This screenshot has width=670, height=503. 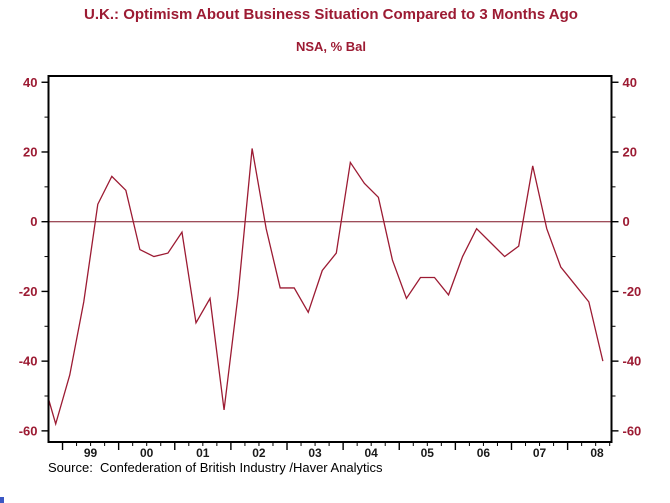 What do you see at coordinates (259, 453) in the screenshot?
I see `x-axis-year-label: 02` at bounding box center [259, 453].